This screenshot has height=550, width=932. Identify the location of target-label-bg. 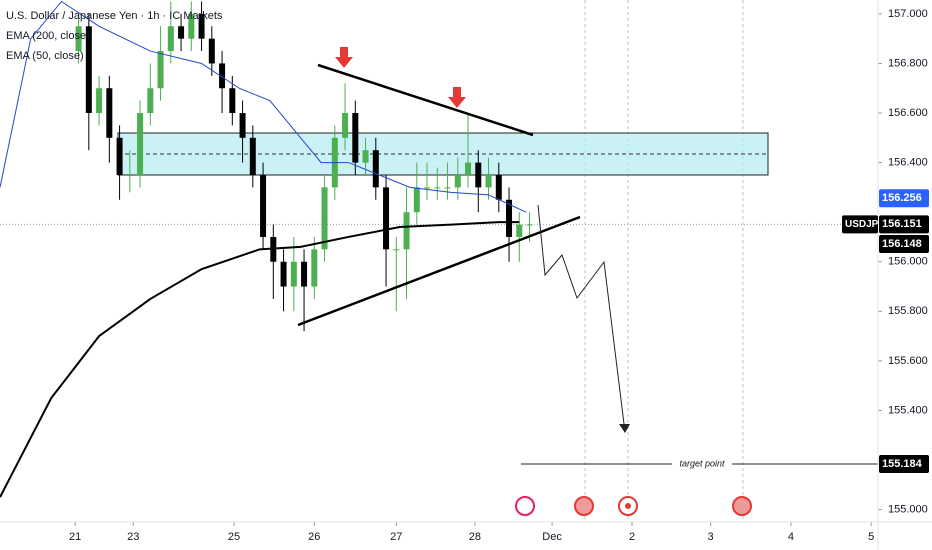
(702, 464).